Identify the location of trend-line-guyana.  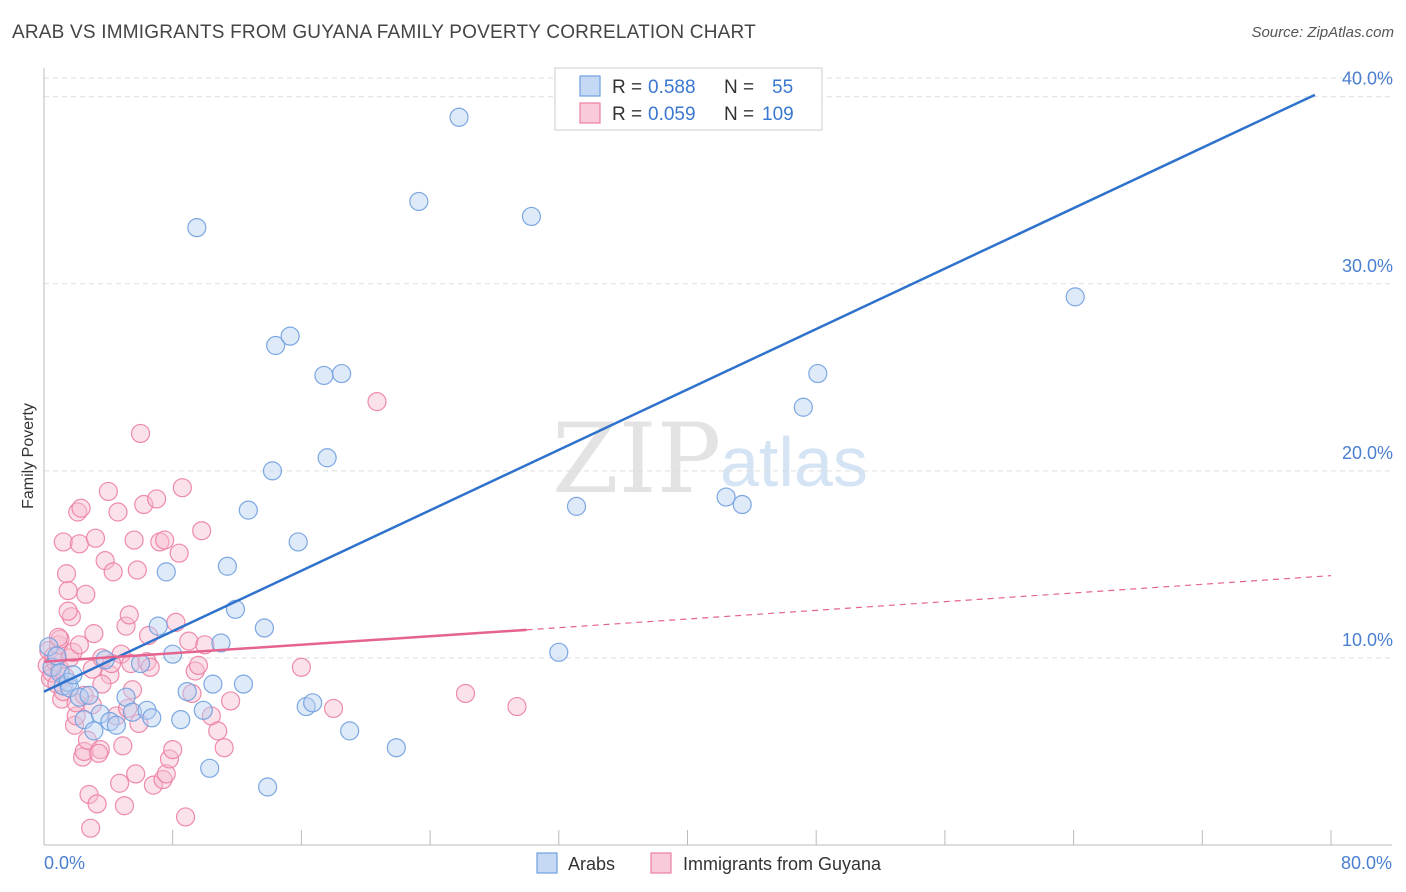
(285, 645).